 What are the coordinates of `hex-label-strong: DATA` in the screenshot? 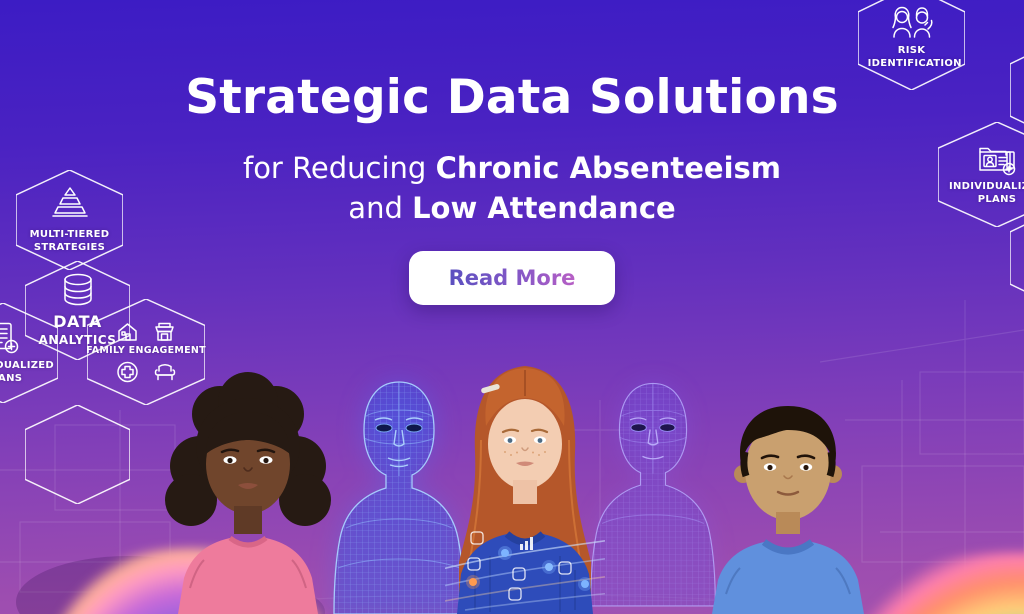 It's located at (77, 322).